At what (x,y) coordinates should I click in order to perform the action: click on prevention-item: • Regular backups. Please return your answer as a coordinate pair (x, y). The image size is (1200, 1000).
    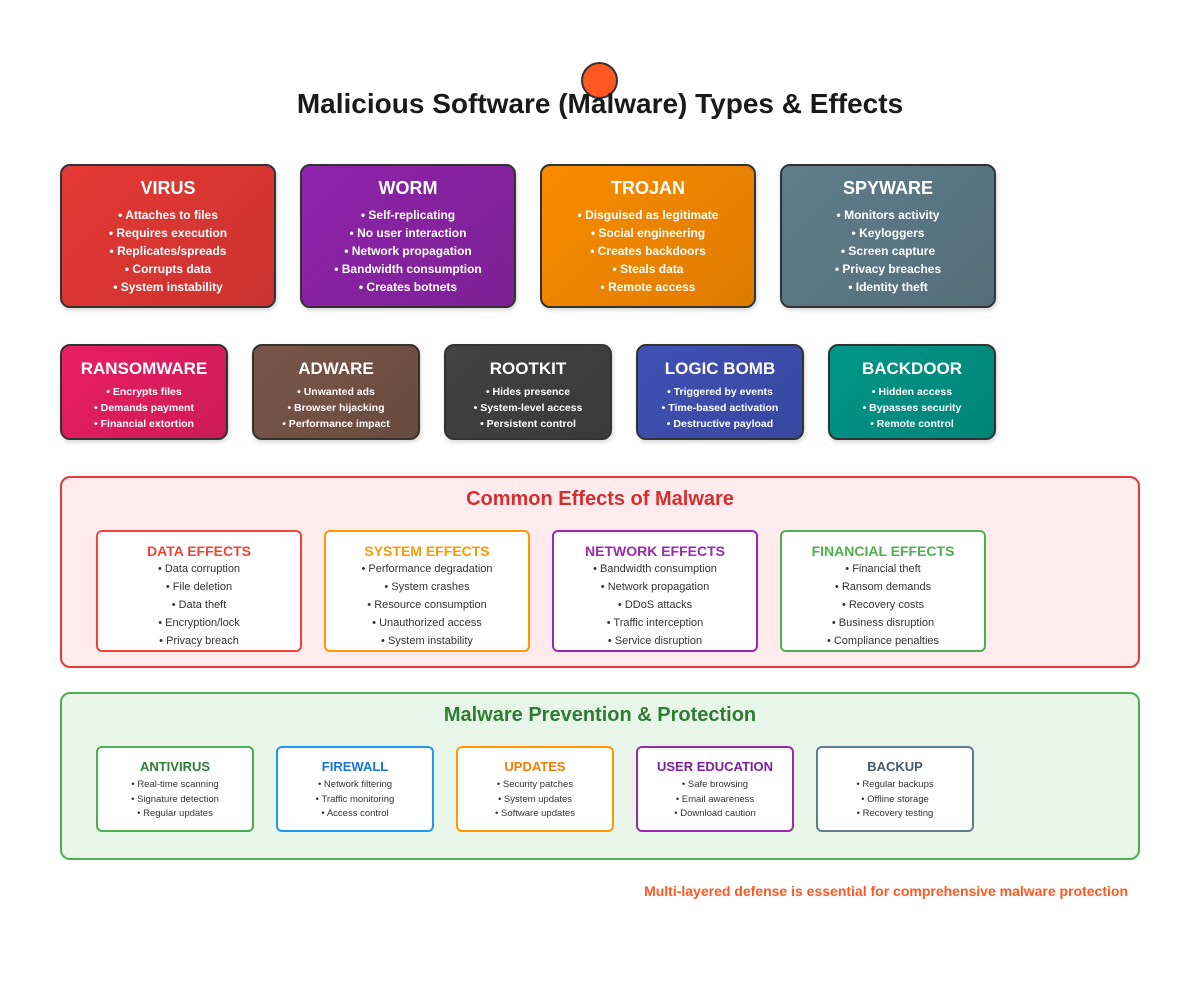
    Looking at the image, I should click on (895, 784).